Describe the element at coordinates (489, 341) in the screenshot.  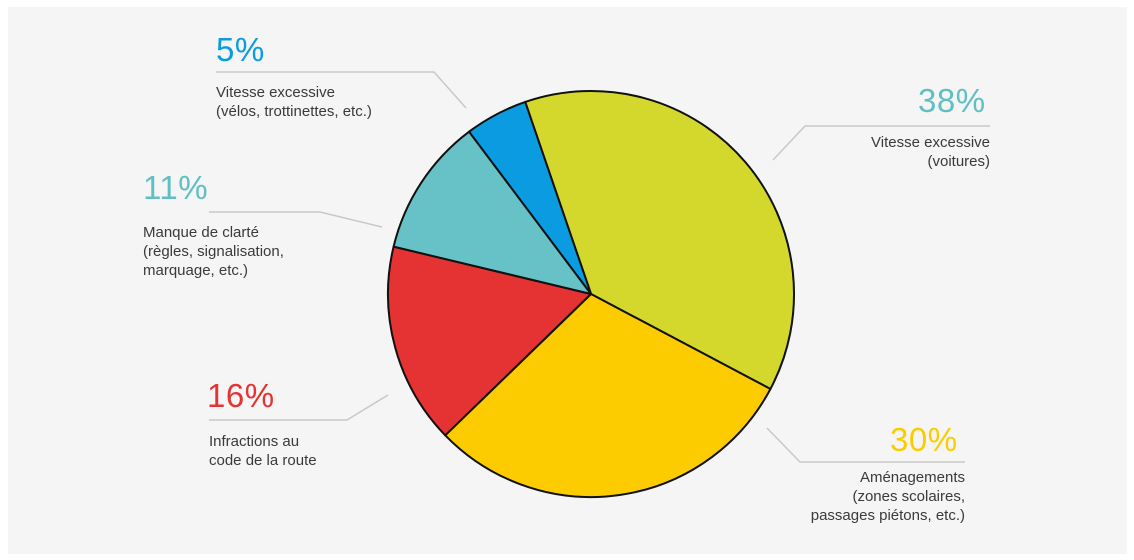
I see `pie-slice-infractions` at that location.